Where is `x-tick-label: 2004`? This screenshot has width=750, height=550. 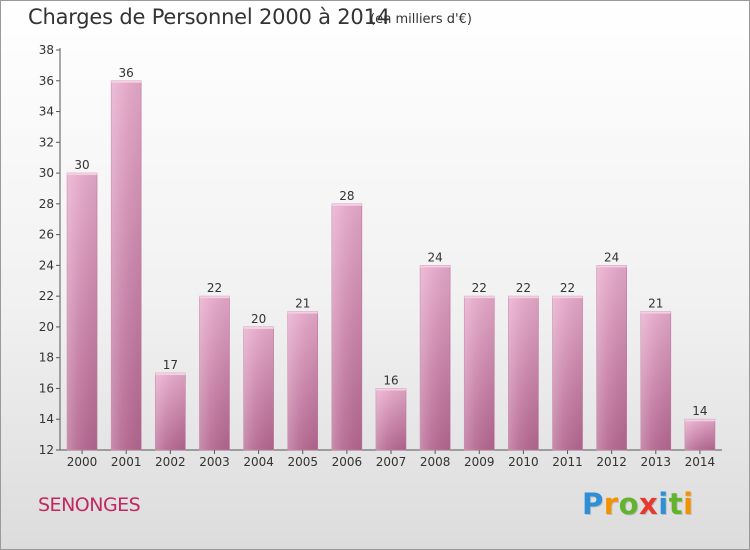 x-tick-label: 2004 is located at coordinates (258, 462).